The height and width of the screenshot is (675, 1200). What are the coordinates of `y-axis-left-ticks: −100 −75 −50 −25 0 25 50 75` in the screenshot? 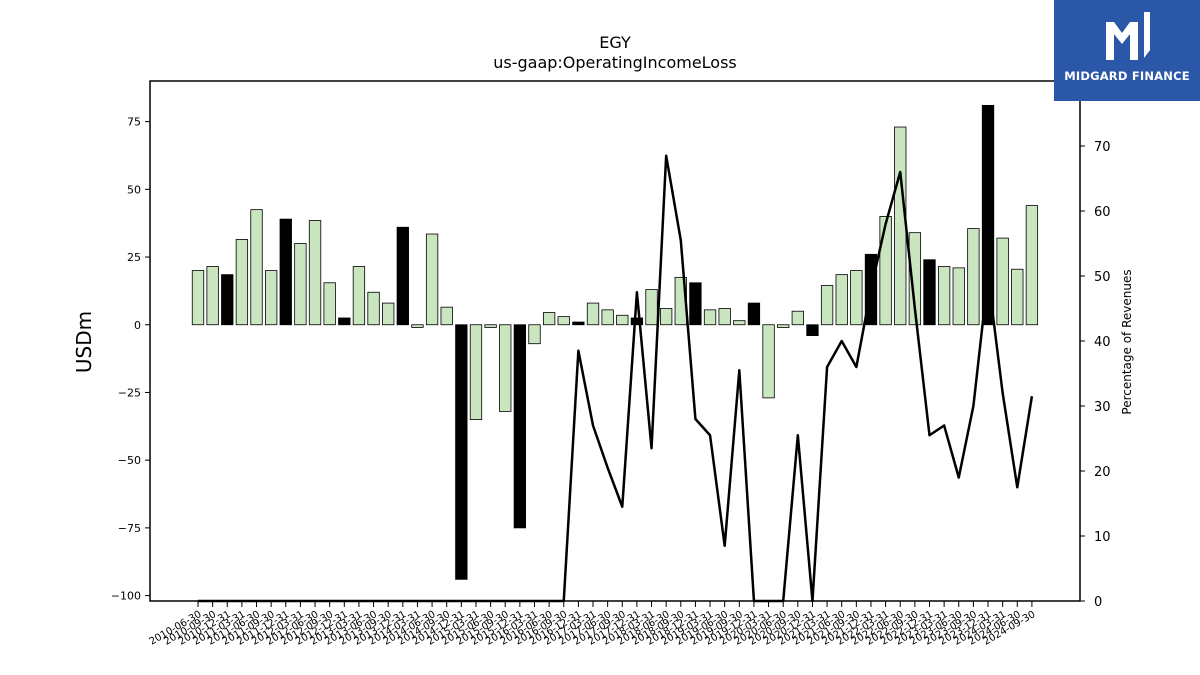 It's located at (130, 359).